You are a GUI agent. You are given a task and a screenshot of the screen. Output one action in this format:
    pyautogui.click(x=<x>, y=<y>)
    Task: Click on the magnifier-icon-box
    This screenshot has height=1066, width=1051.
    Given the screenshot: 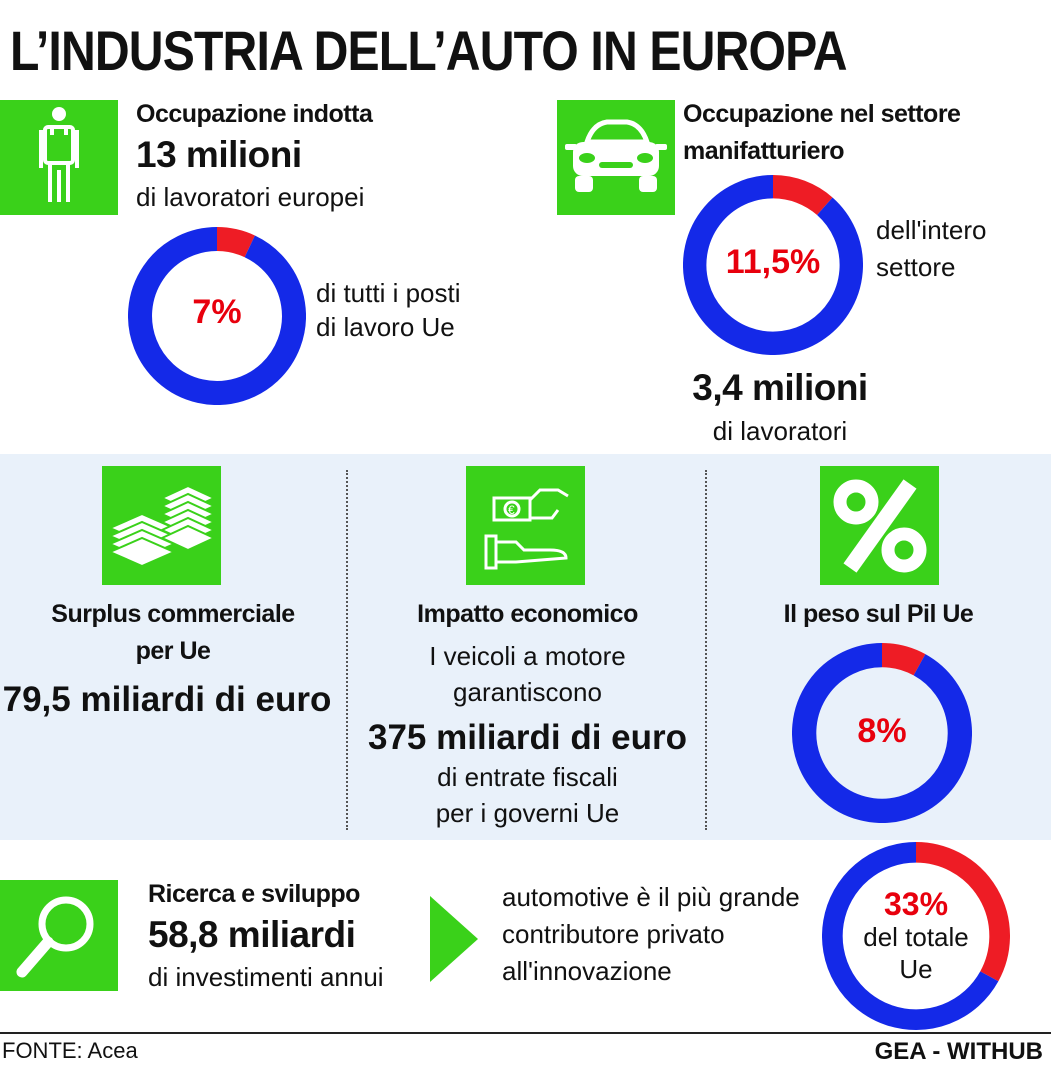 What is the action you would take?
    pyautogui.click(x=59, y=935)
    